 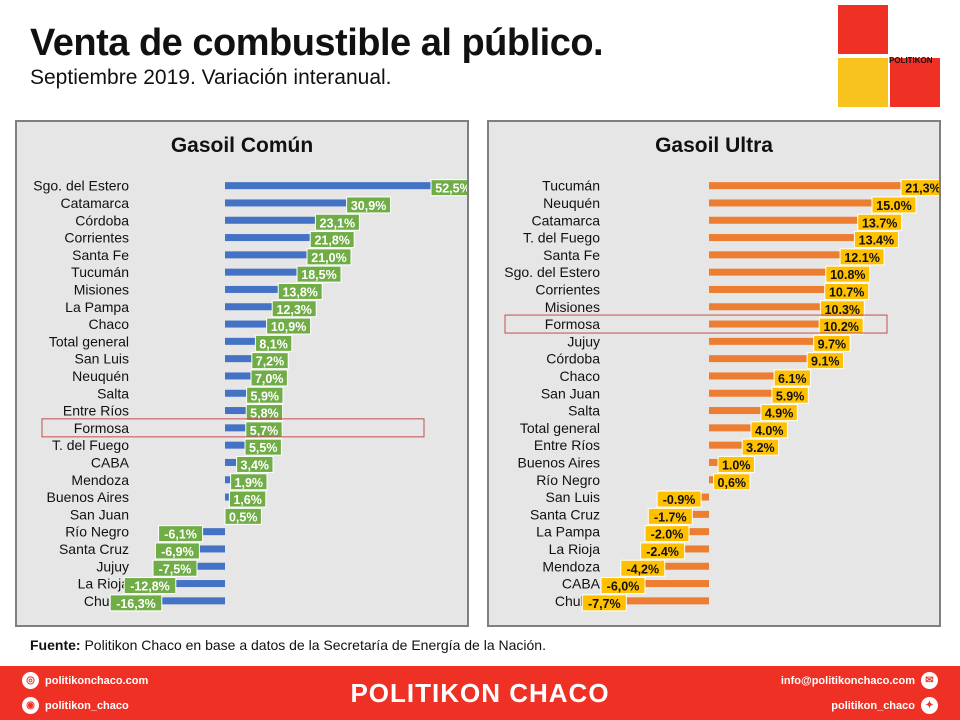 I want to click on logo-text: POLITIKON, so click(x=911, y=60).